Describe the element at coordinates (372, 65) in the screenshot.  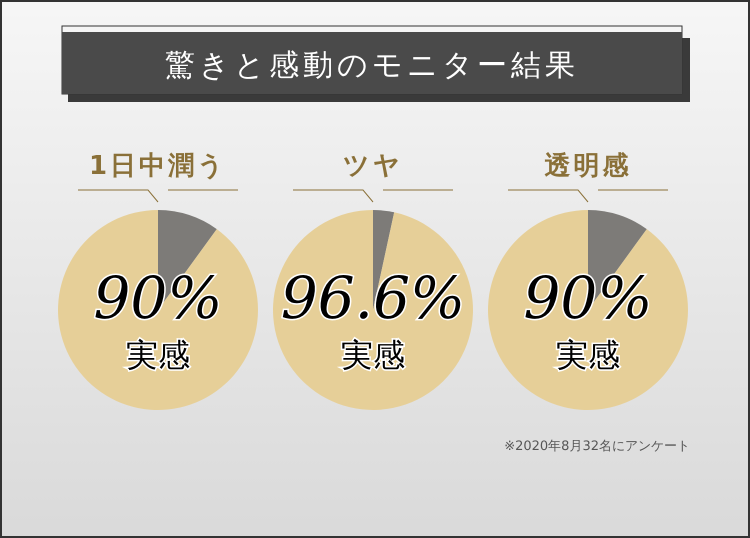
I see `text: 驚きと感動のモニター結果` at that location.